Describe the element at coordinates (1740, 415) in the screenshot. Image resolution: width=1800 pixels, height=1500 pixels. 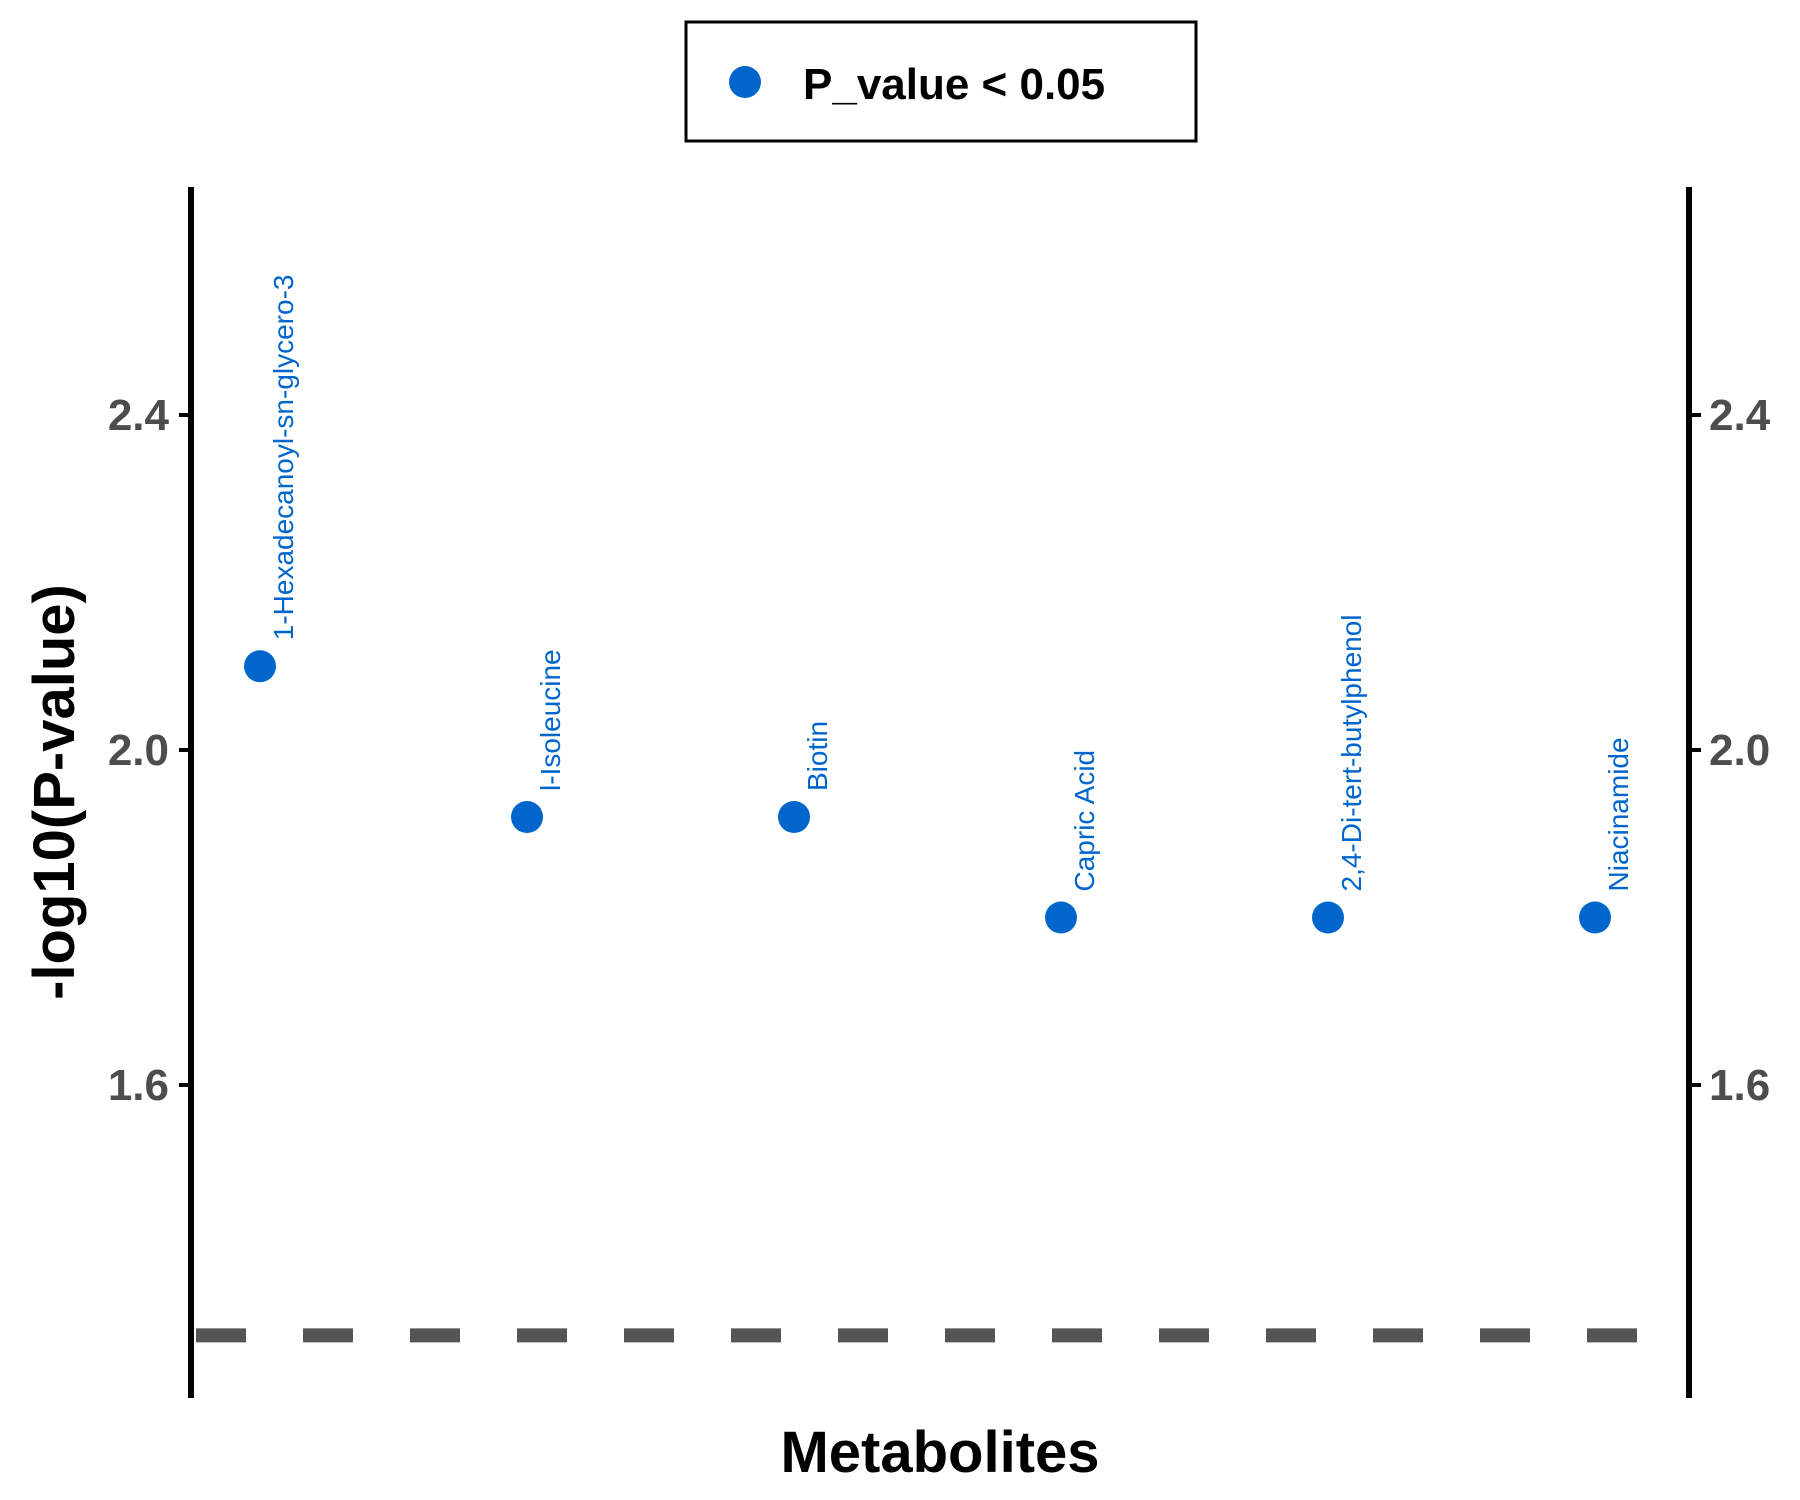
I see `right-tick-label: 2.4` at that location.